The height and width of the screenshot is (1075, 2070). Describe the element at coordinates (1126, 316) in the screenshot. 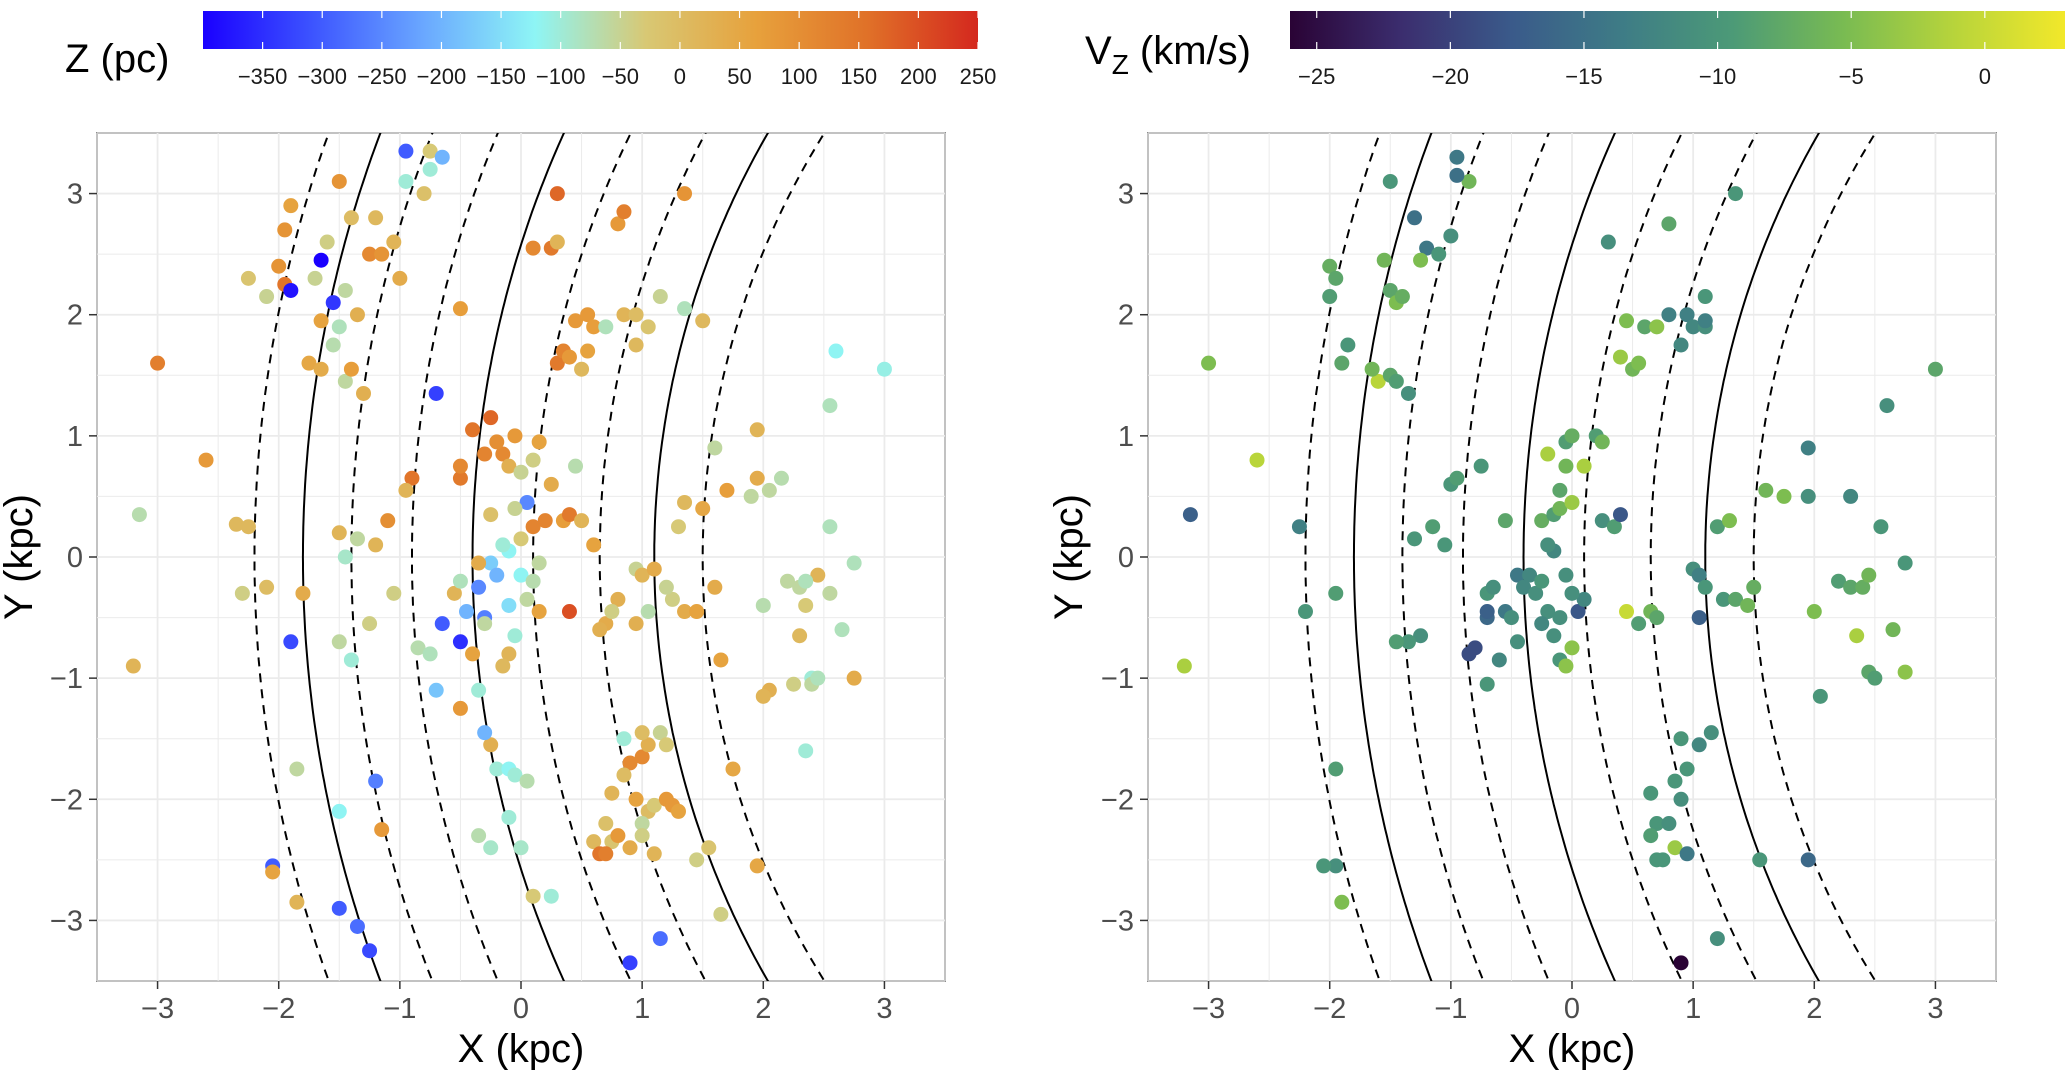

I see `y-tick-label: 2` at that location.